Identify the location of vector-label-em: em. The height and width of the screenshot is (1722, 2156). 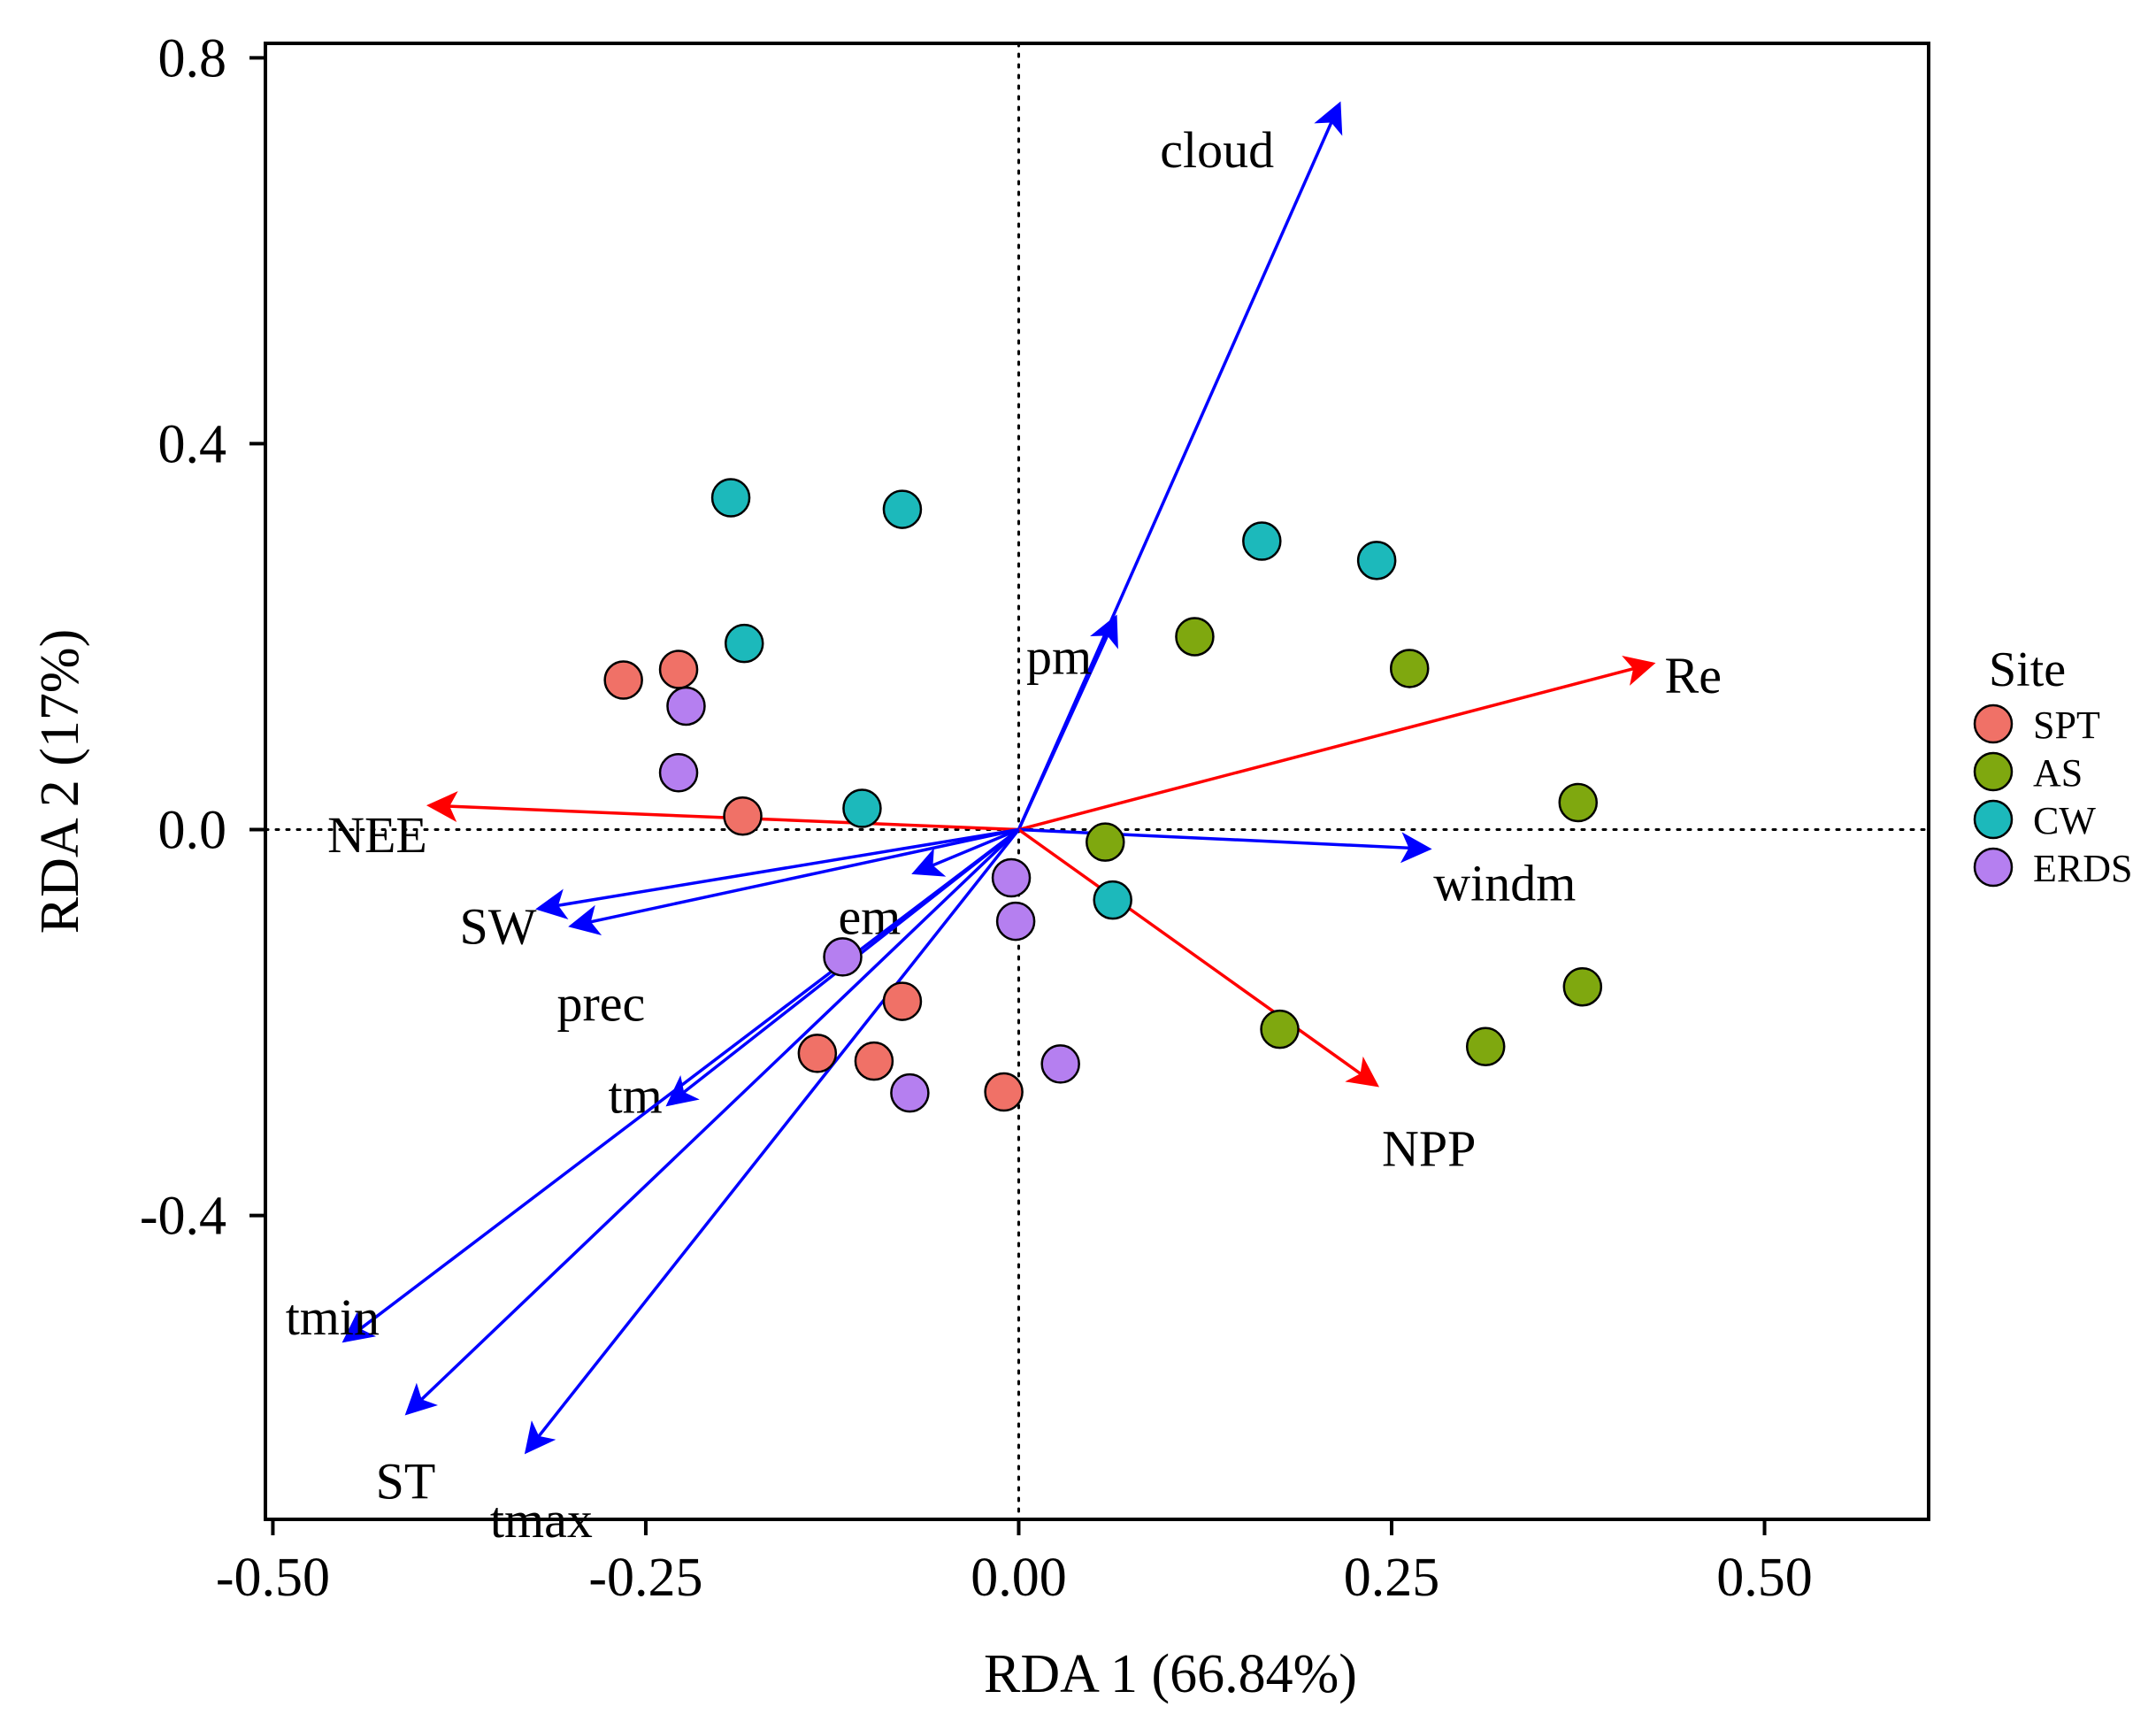
(869, 917).